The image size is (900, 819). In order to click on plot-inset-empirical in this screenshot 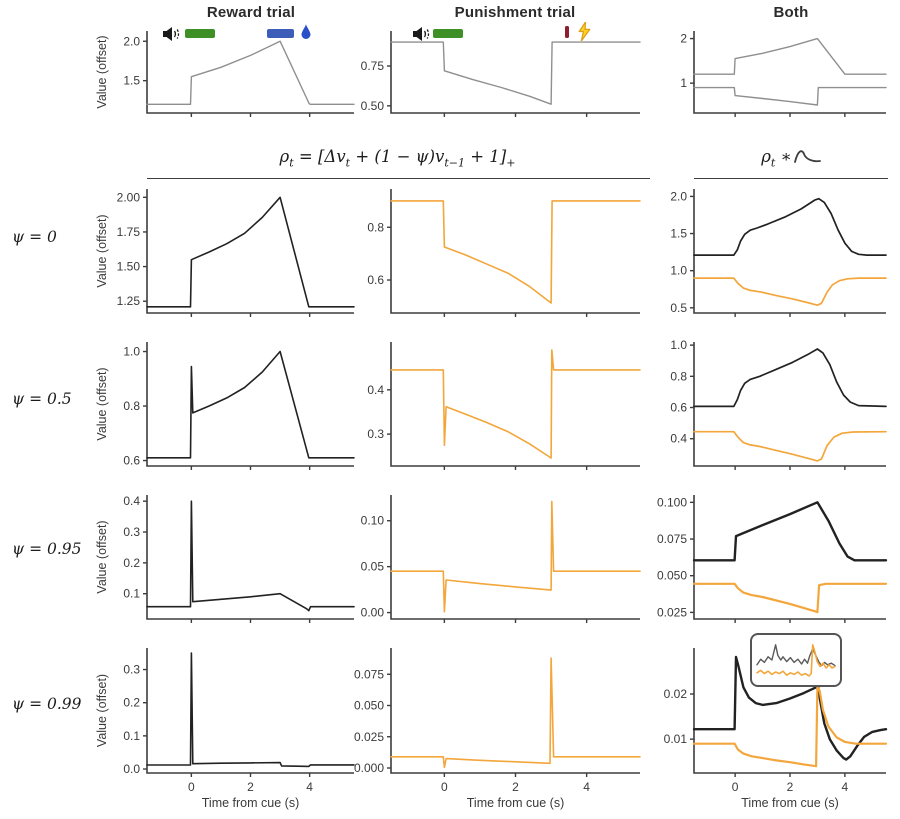, I will do `click(796, 660)`.